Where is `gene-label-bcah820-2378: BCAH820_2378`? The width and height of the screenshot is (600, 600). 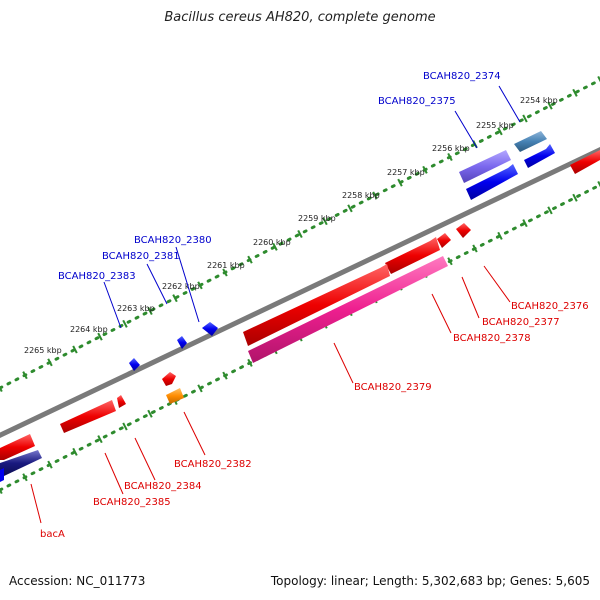
gene-label-bcah820-2378: BCAH820_2378 is located at coordinates (492, 338).